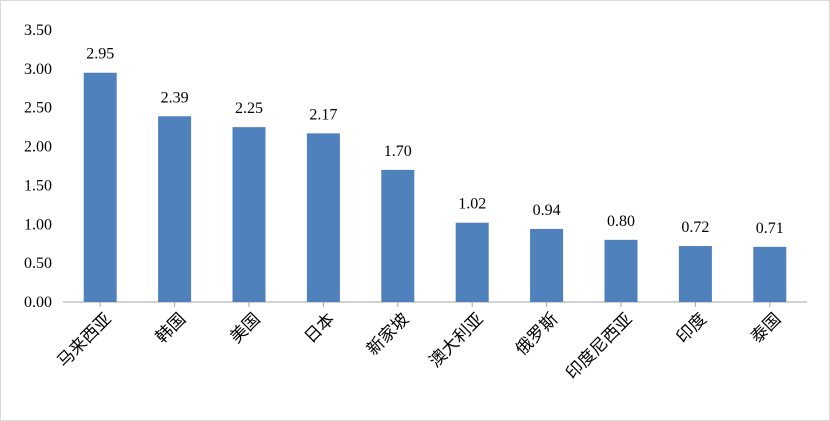 The image size is (830, 421). What do you see at coordinates (38, 69) in the screenshot?
I see `y-tick-label: 3.00` at bounding box center [38, 69].